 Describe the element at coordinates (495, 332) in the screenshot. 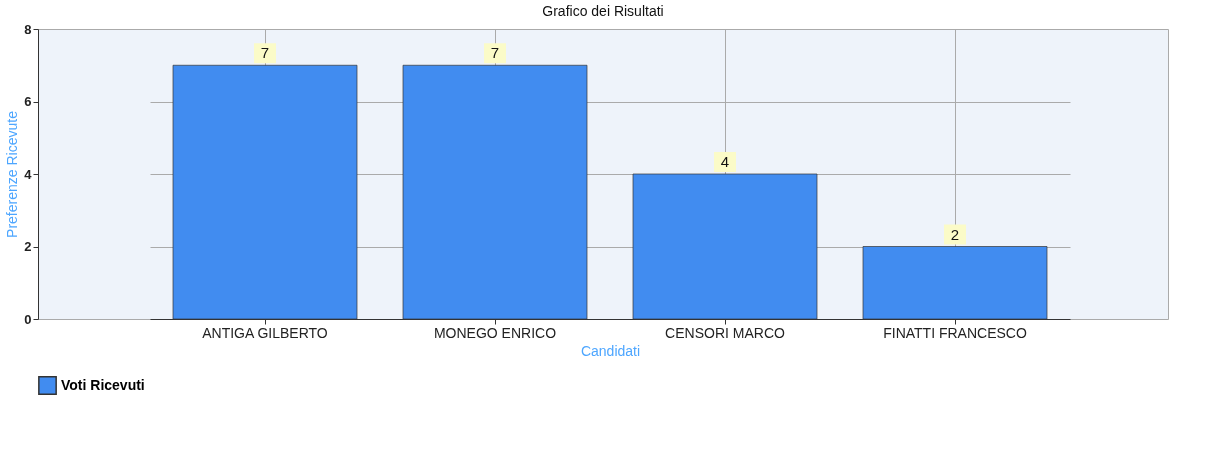

I see `x-tick-label: MONEGO ENRICO` at that location.